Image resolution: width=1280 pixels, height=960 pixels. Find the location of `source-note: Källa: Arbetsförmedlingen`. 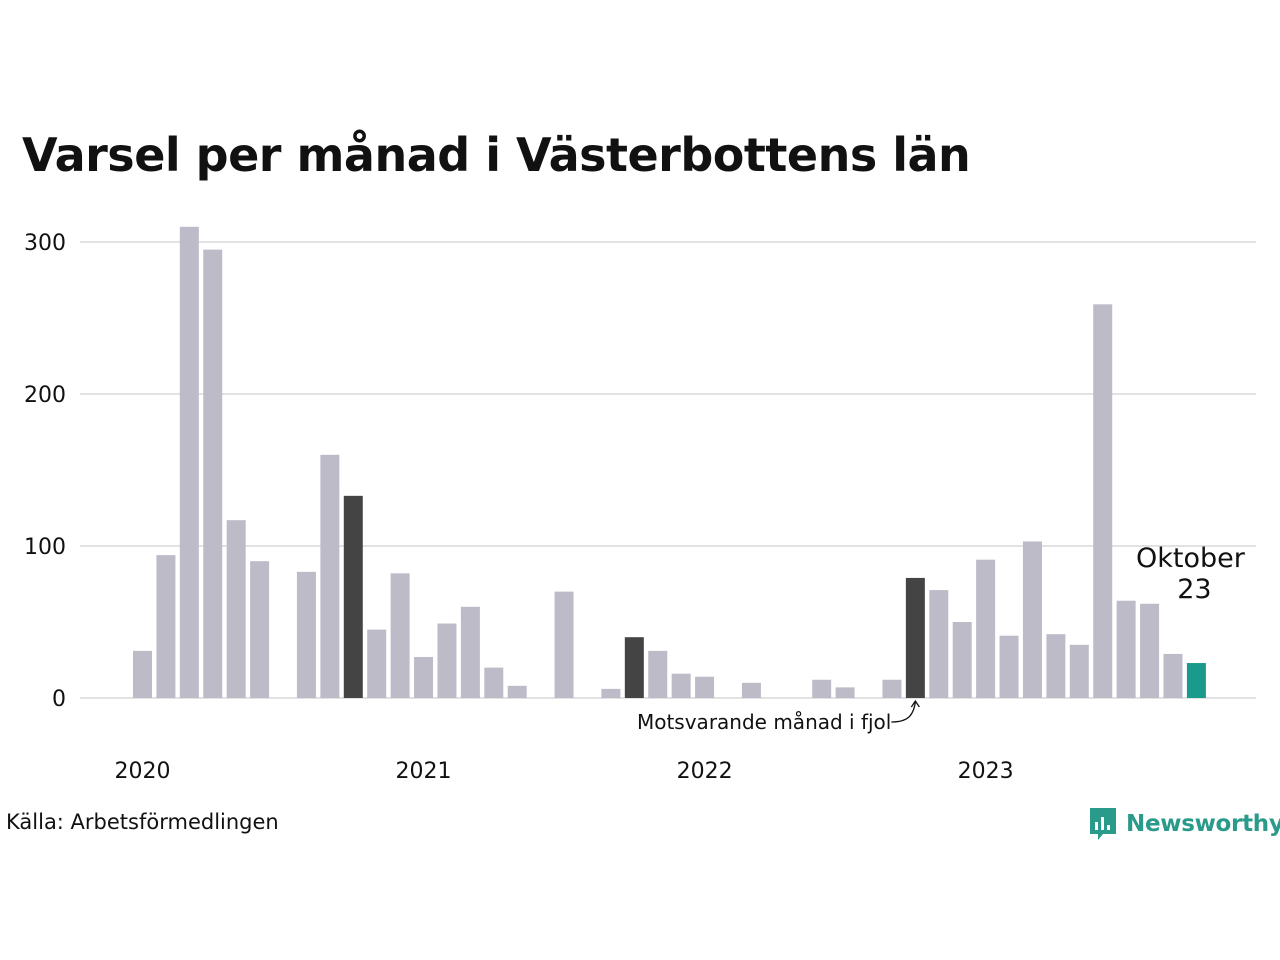

source-note: Källa: Arbetsförmedlingen is located at coordinates (142, 822).